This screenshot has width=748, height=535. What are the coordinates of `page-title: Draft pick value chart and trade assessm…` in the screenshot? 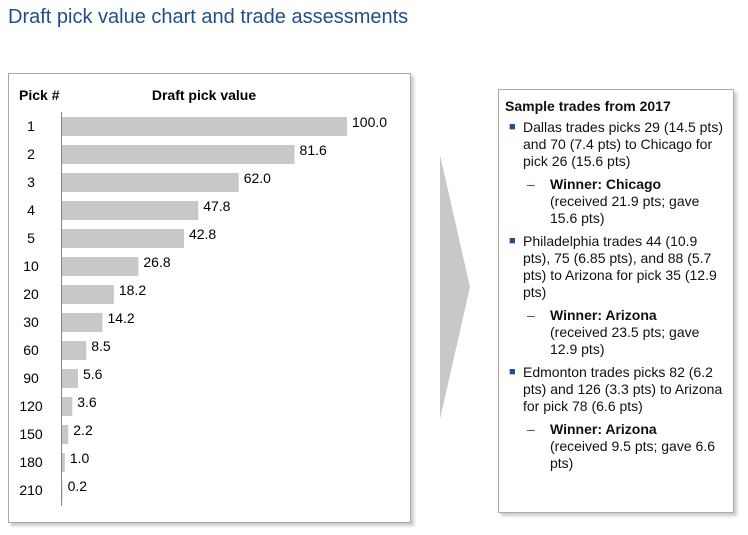 It's located at (208, 17).